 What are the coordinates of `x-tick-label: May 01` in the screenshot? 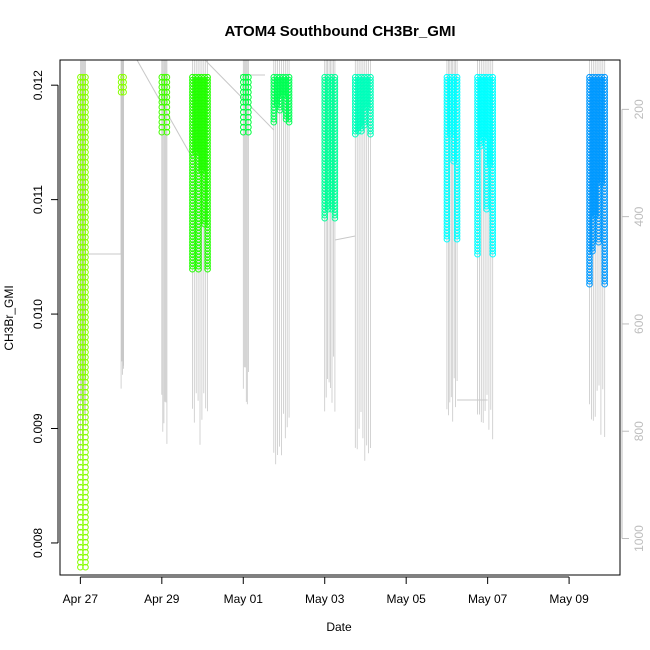 It's located at (244, 599).